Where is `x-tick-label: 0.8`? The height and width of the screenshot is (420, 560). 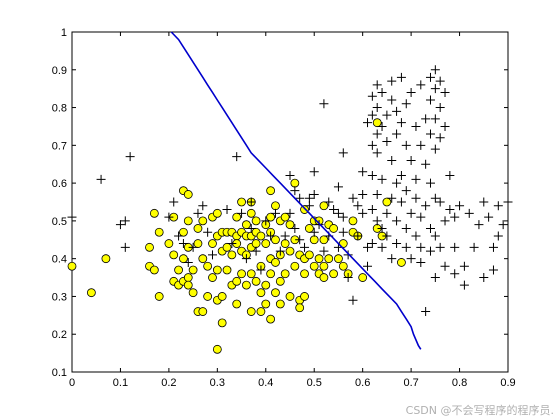 x-tick-label: 0.8 is located at coordinates (459, 383).